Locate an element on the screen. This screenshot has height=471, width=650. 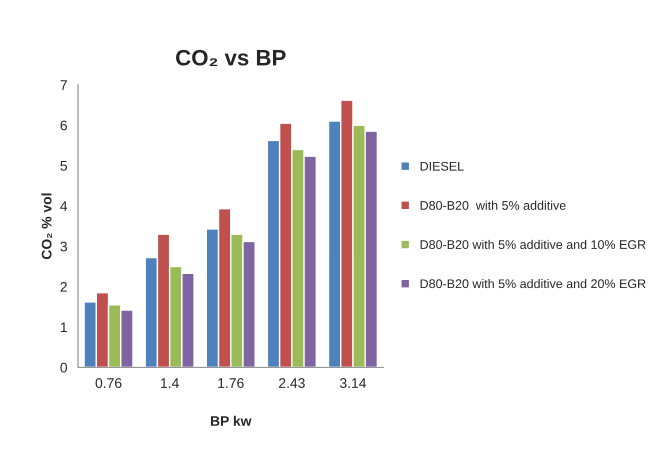
x-tick-label: 3.14 is located at coordinates (353, 383).